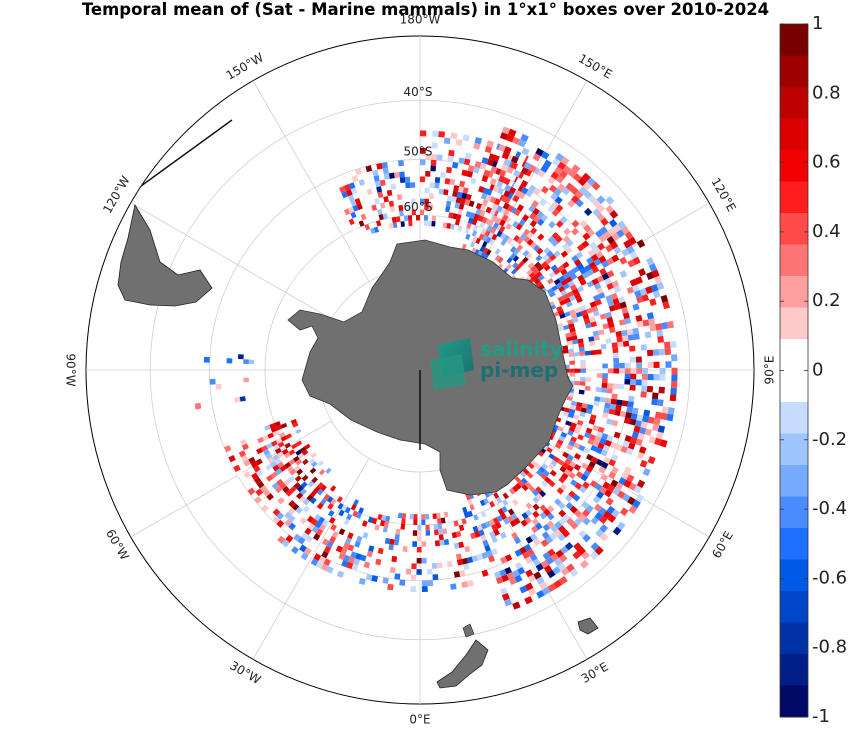 Image resolution: width=851 pixels, height=743 pixels. What do you see at coordinates (165, 255) in the screenshot?
I see `south-america-land` at bounding box center [165, 255].